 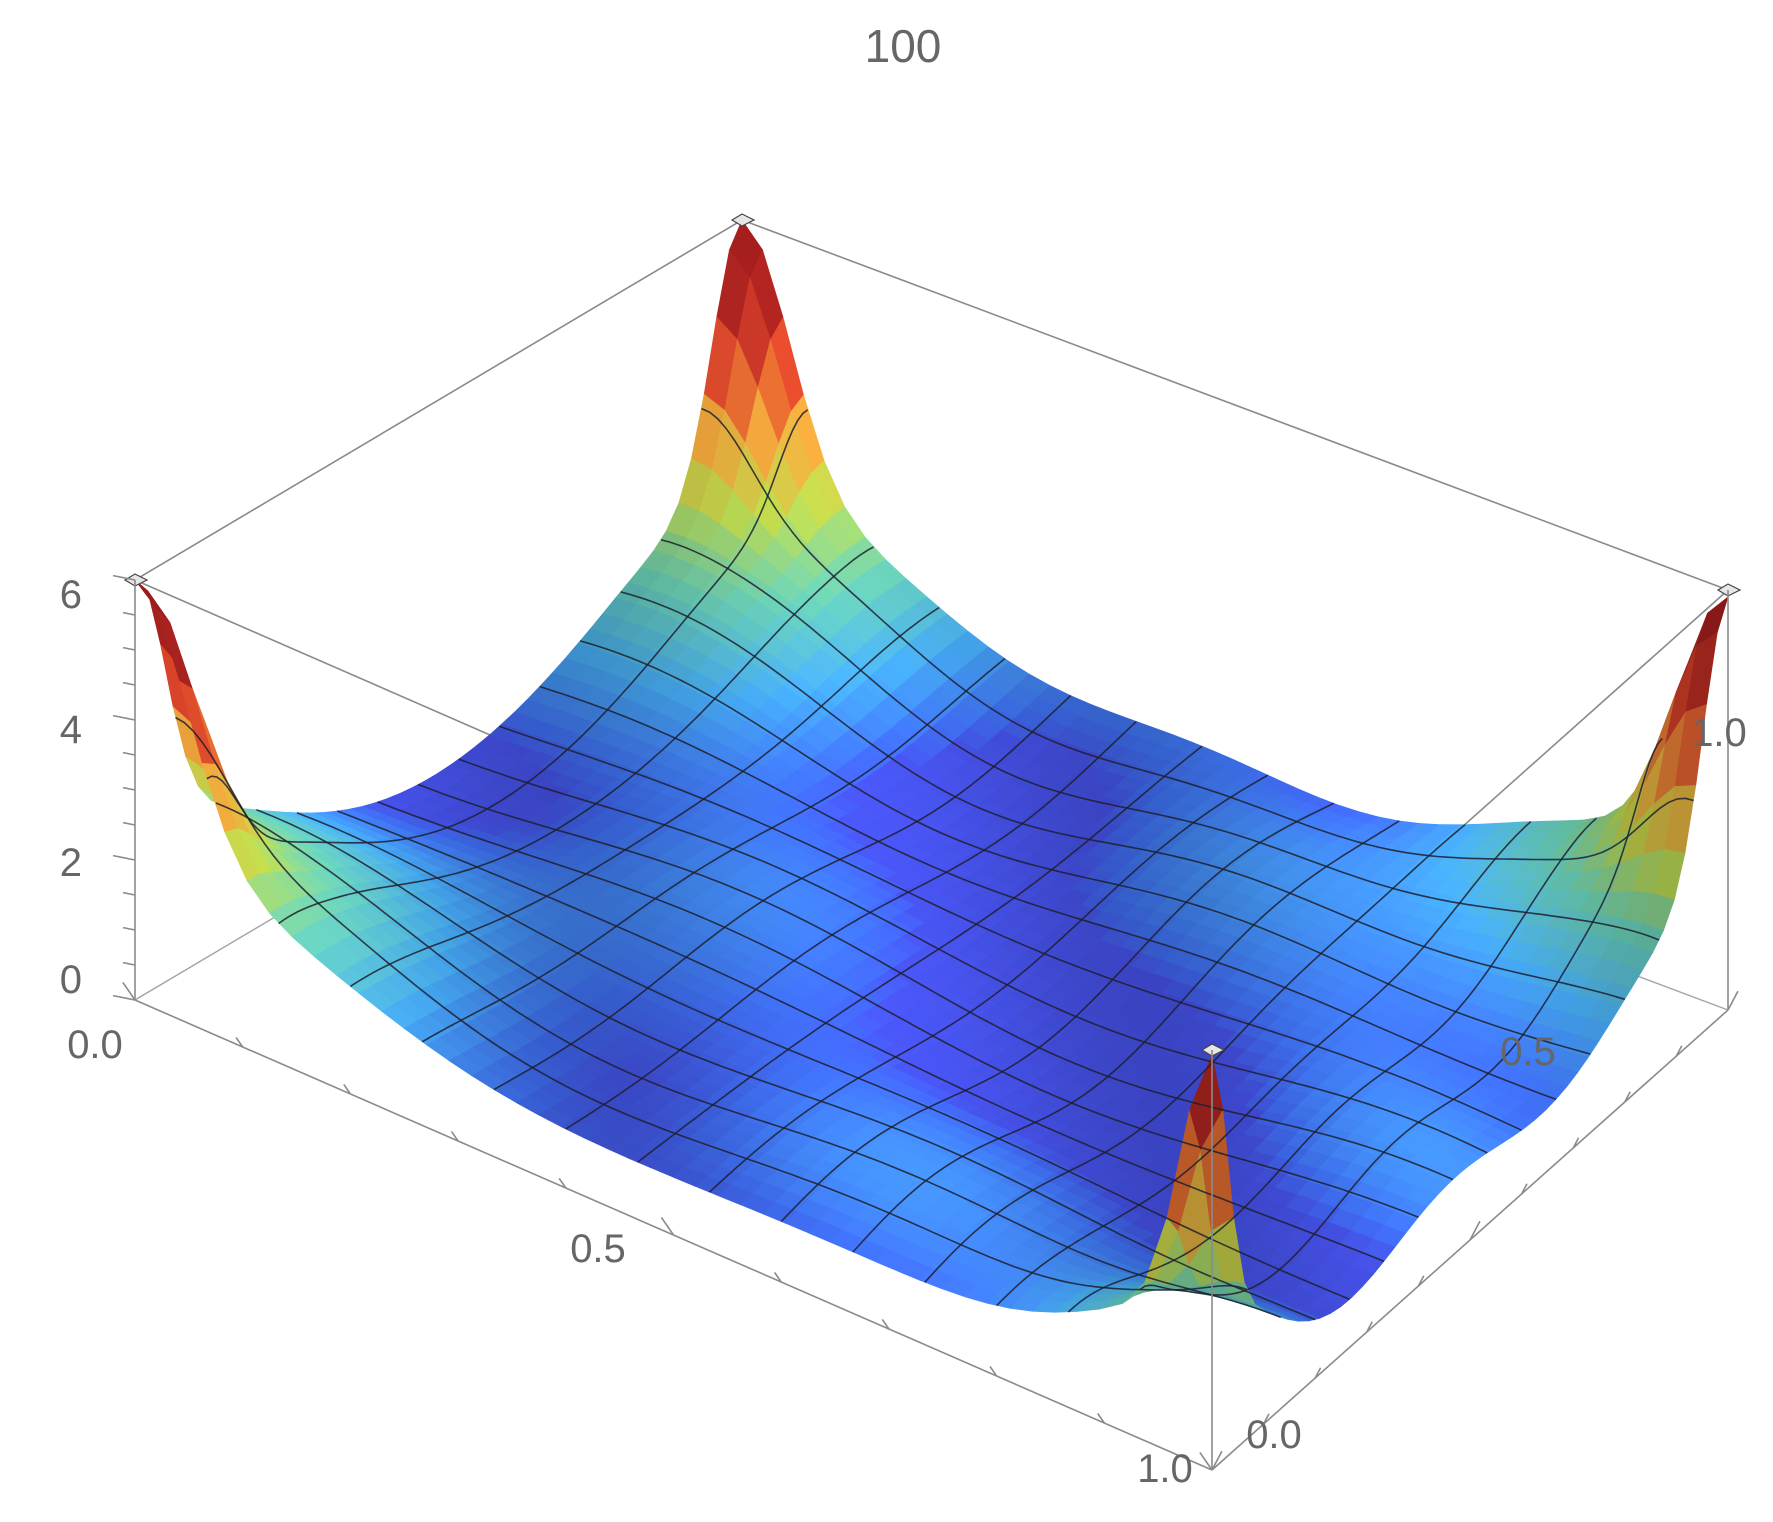 What do you see at coordinates (71, 980) in the screenshot?
I see `z-tick-label-0: 0` at bounding box center [71, 980].